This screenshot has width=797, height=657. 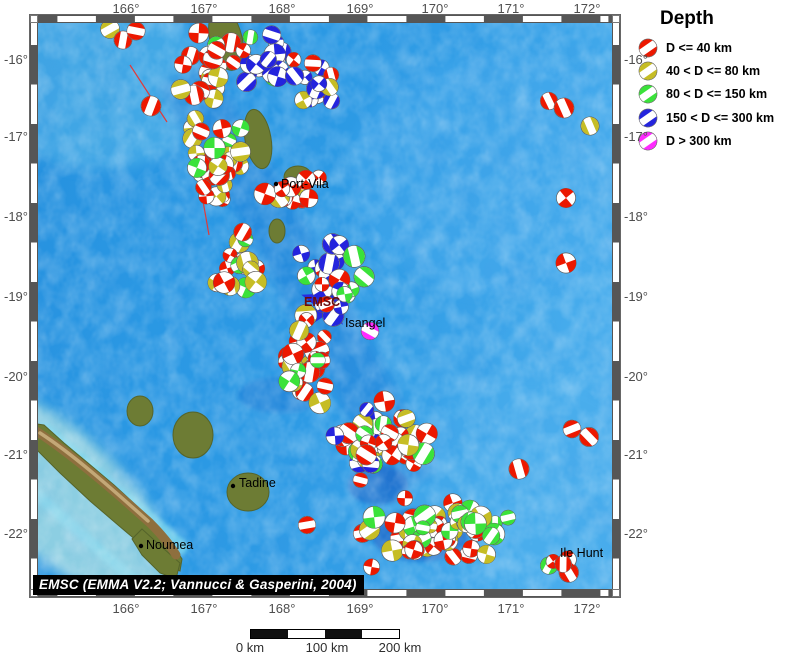 What do you see at coordinates (636, 59) in the screenshot?
I see `lat-label-right: -16°` at bounding box center [636, 59].